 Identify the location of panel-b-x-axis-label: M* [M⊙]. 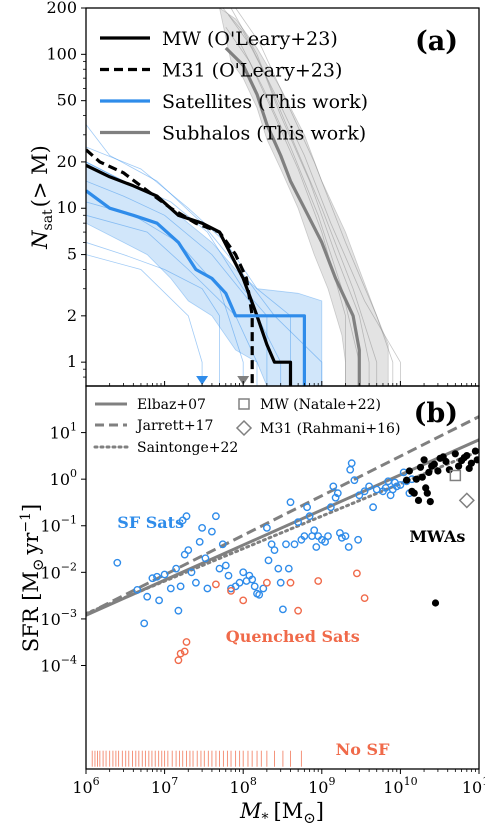
(281, 813).